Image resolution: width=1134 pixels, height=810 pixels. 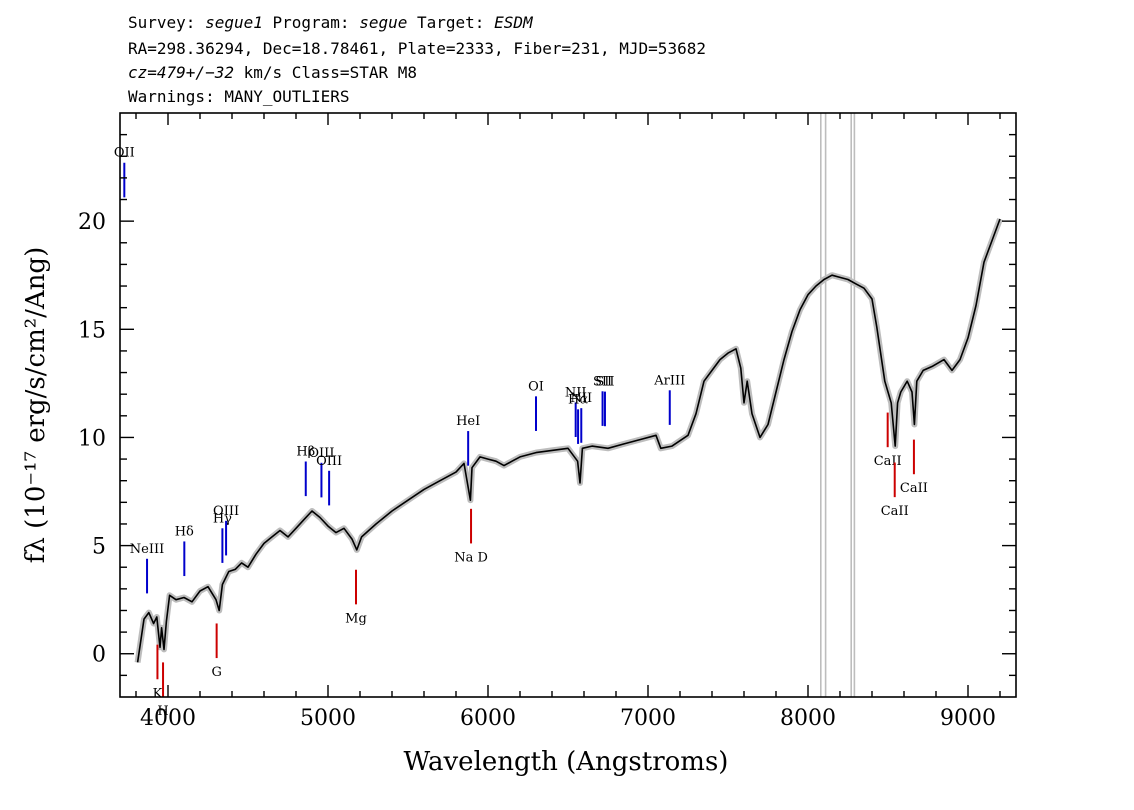 I want to click on emission-label-13: SII, so click(x=602, y=381).